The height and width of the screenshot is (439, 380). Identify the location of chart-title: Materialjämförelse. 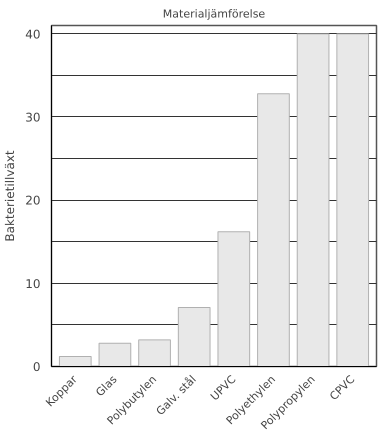
(214, 14).